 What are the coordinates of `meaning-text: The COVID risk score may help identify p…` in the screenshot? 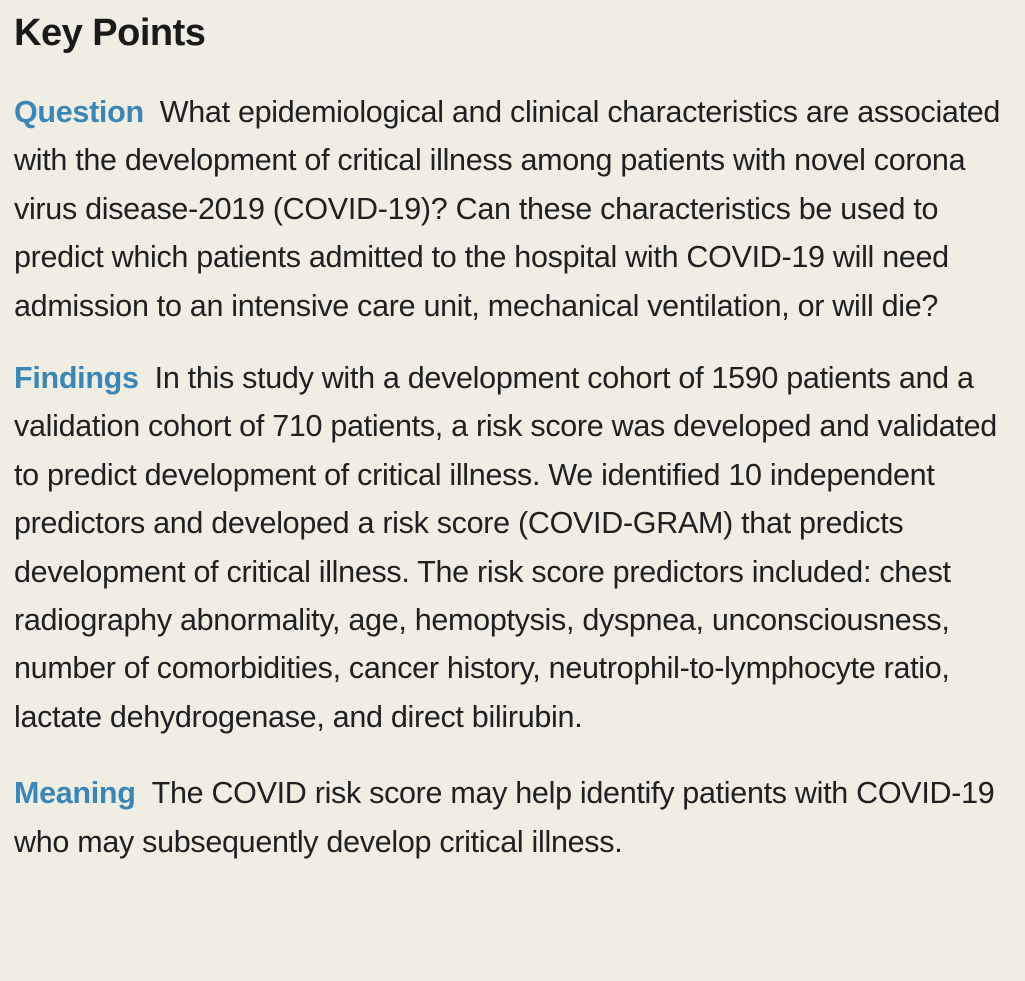 It's located at (504, 817).